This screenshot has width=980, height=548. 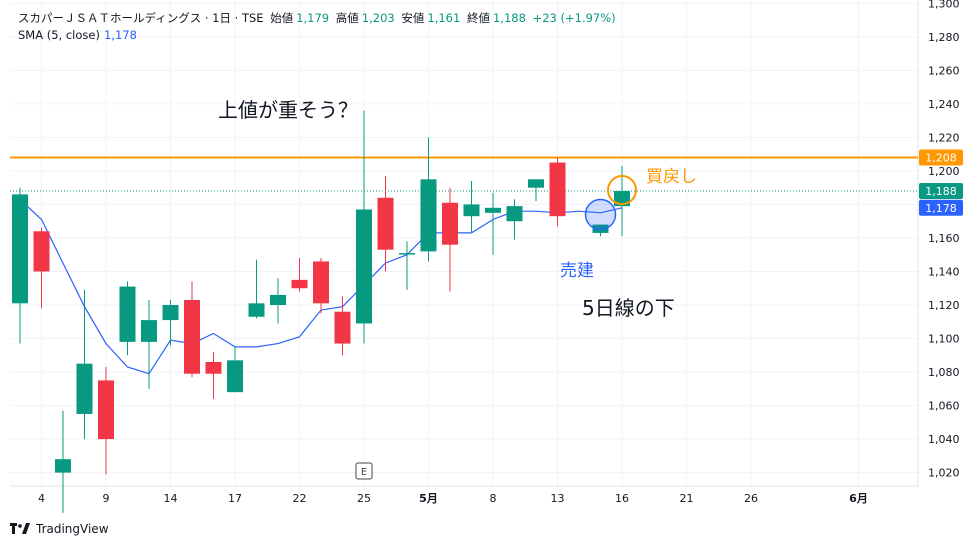 What do you see at coordinates (478, 18) in the screenshot?
I see `close-label: 終値` at bounding box center [478, 18].